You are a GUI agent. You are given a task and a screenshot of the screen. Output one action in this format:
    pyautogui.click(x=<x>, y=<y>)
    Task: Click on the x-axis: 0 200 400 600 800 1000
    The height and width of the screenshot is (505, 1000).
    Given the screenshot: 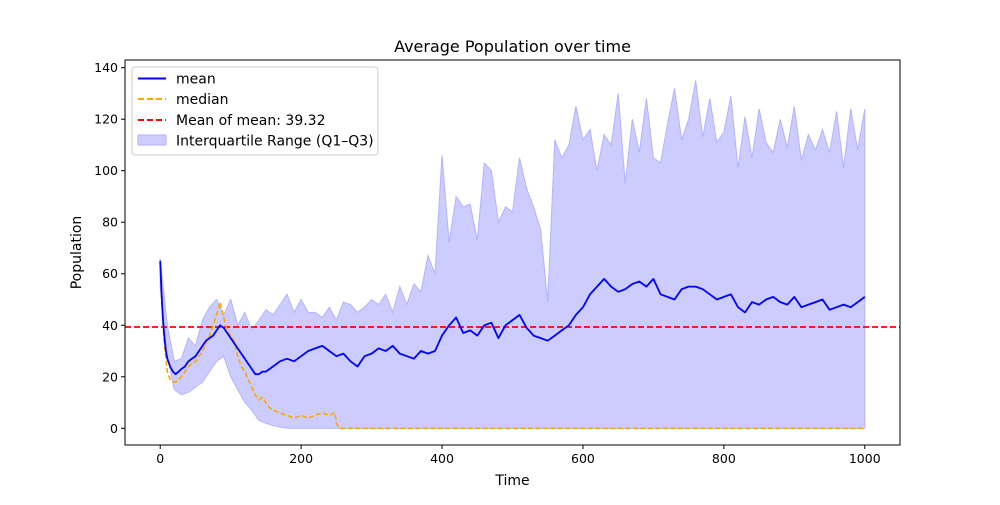 What is the action you would take?
    pyautogui.click(x=518, y=455)
    